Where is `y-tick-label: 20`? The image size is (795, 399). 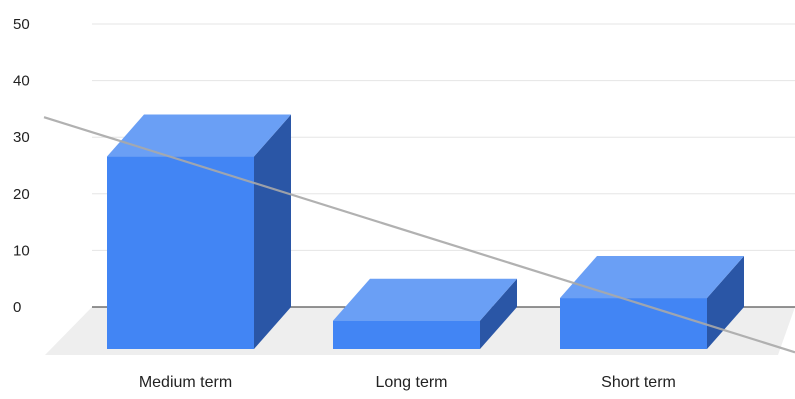
y-tick-label: 20 is located at coordinates (21, 194).